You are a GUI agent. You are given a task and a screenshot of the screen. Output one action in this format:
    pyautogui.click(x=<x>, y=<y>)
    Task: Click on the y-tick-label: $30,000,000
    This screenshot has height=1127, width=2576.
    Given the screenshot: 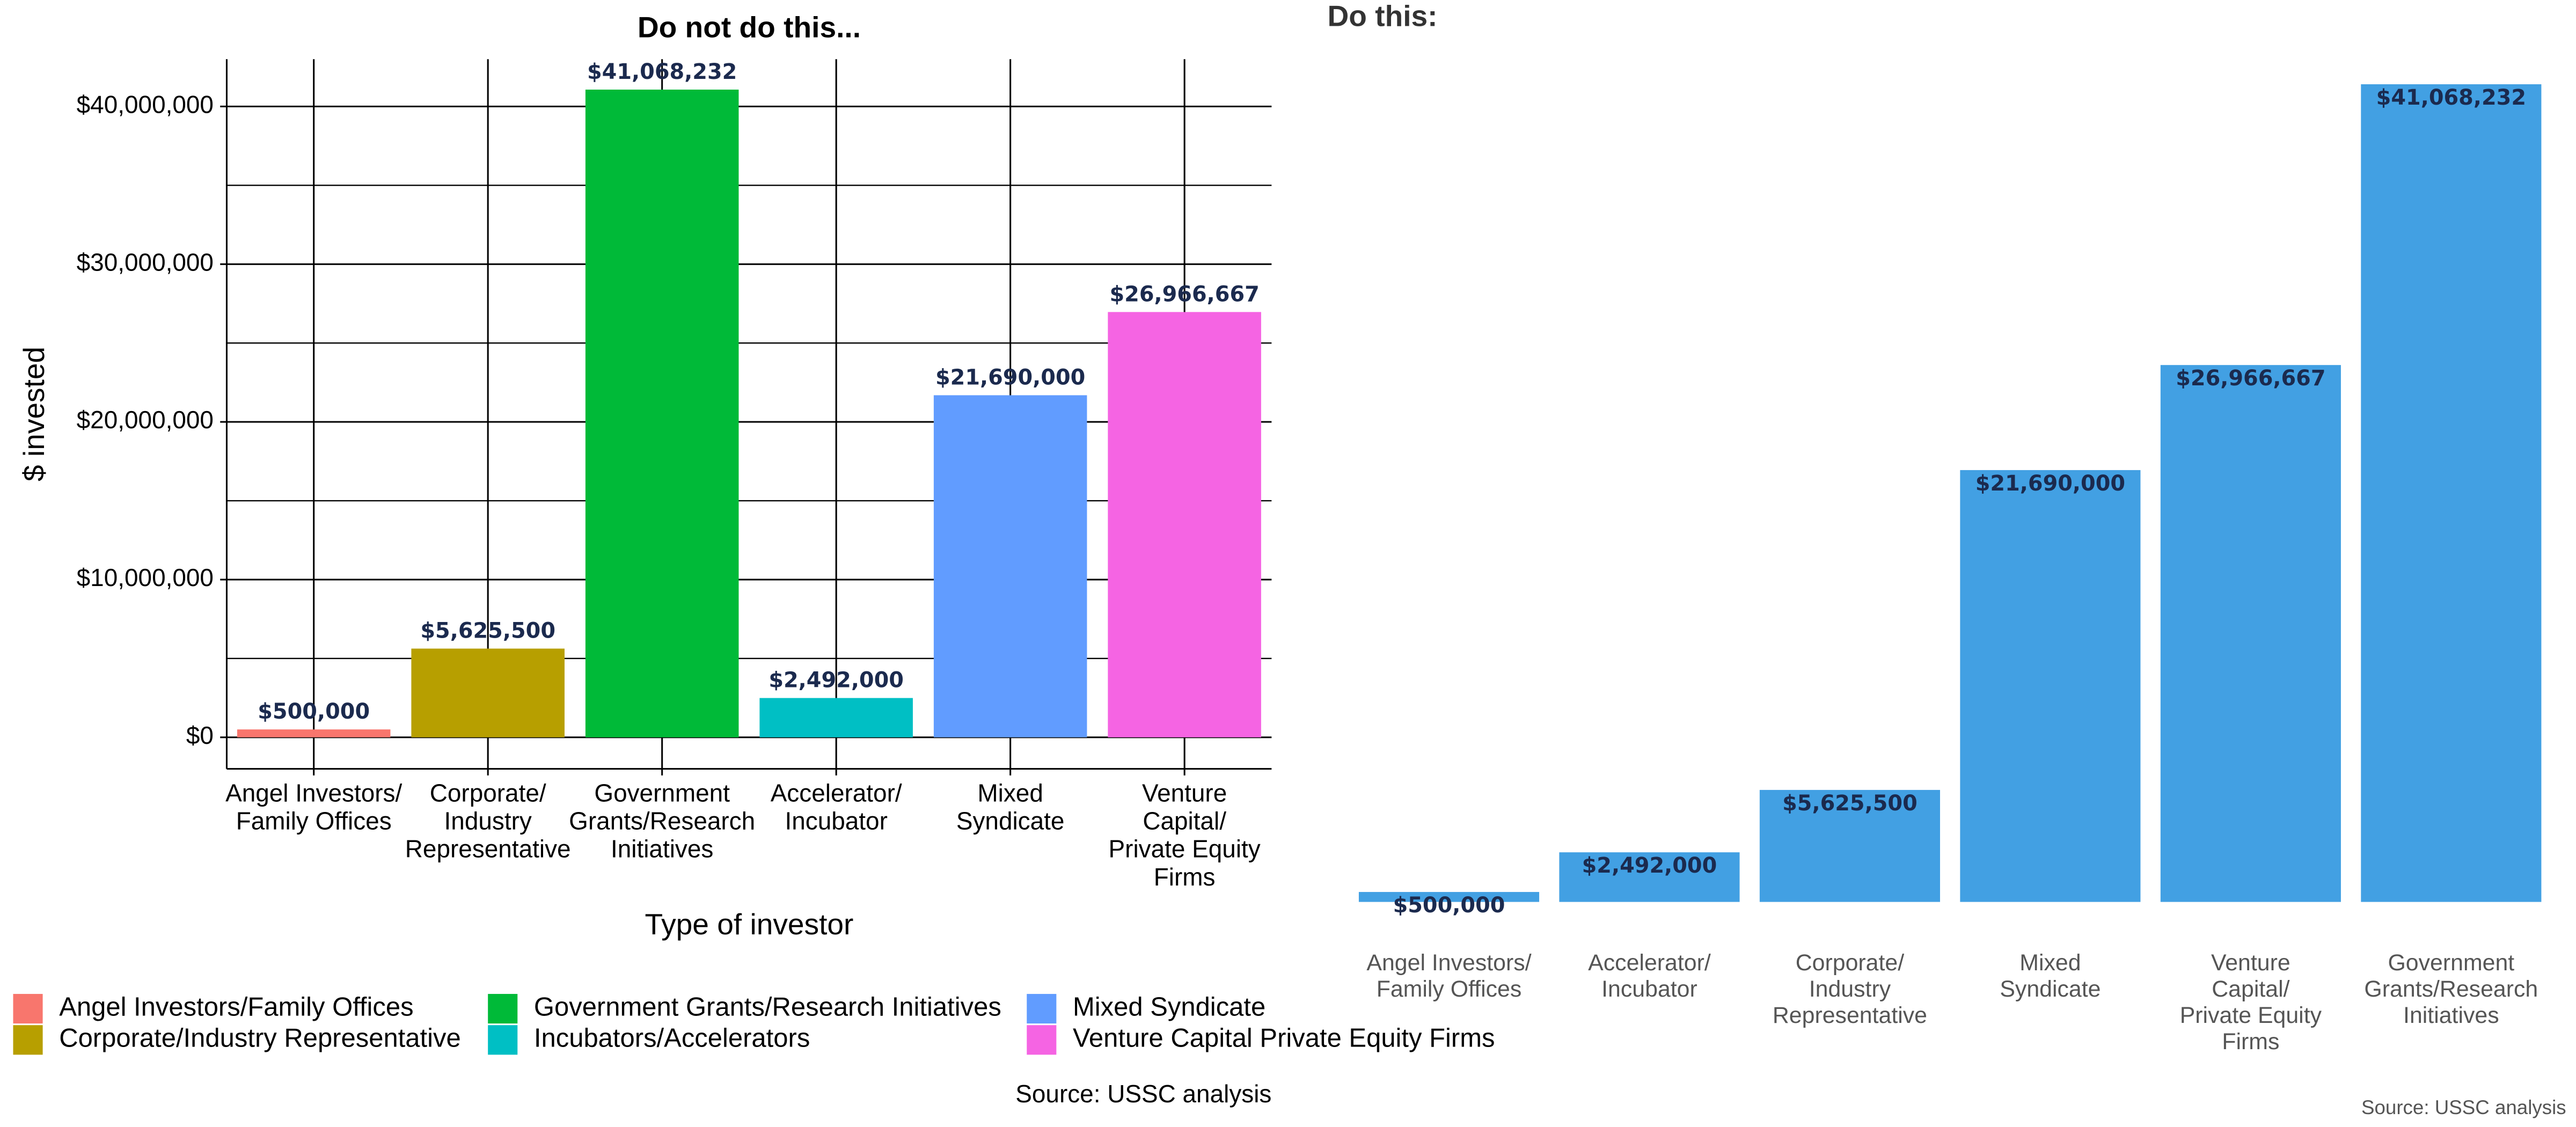 What is the action you would take?
    pyautogui.click(x=145, y=262)
    